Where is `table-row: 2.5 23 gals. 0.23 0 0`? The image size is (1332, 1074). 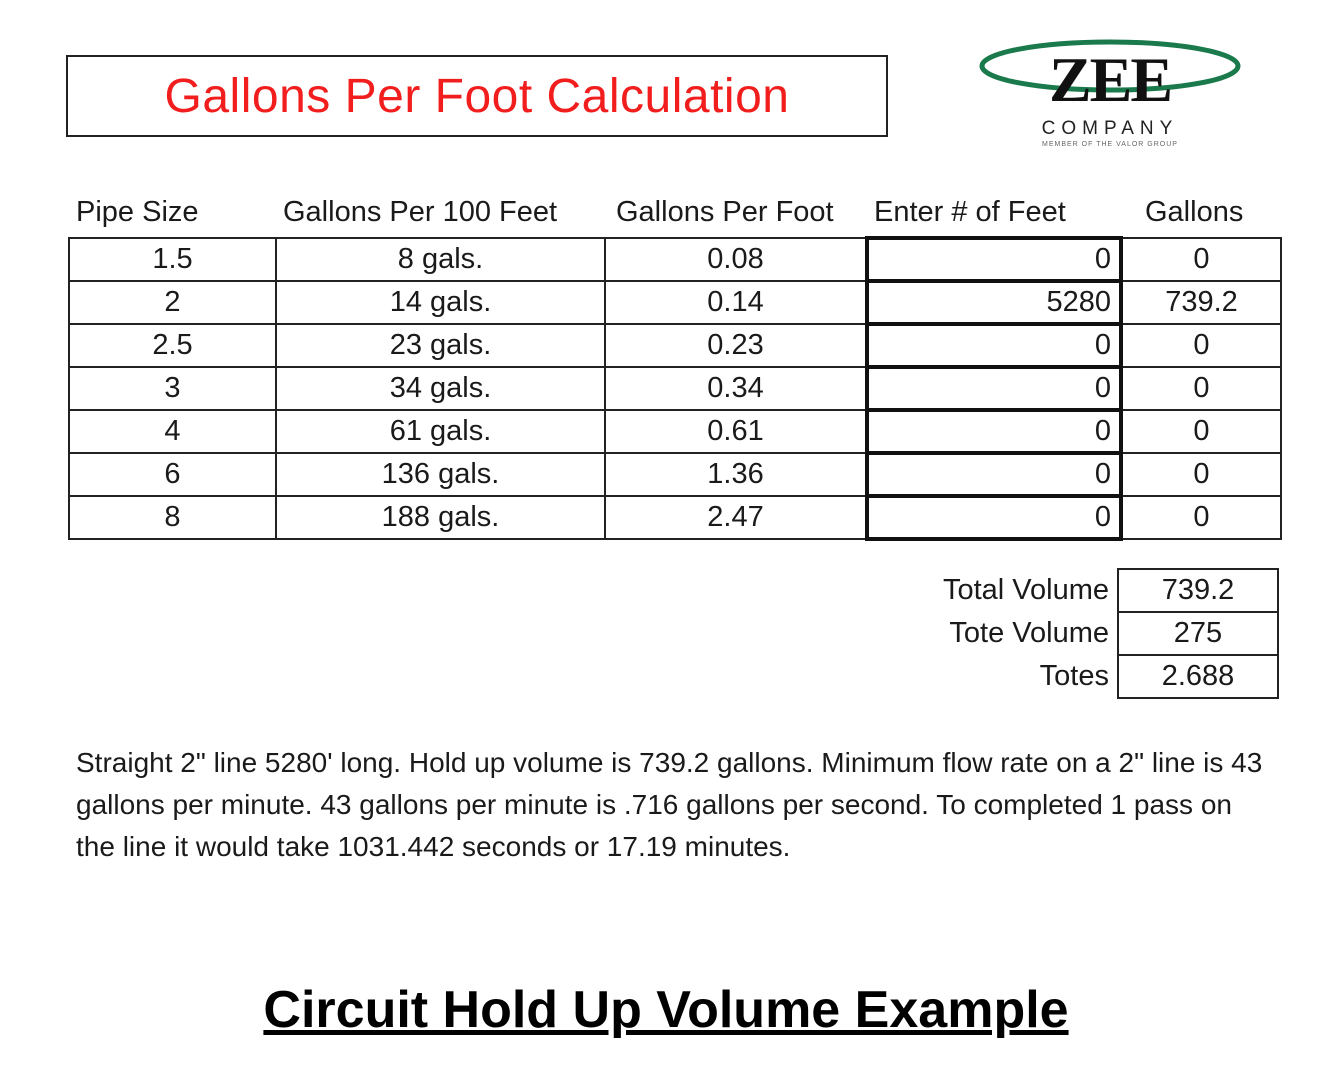
table-row: 2.5 23 gals. 0.23 0 0 is located at coordinates (675, 345).